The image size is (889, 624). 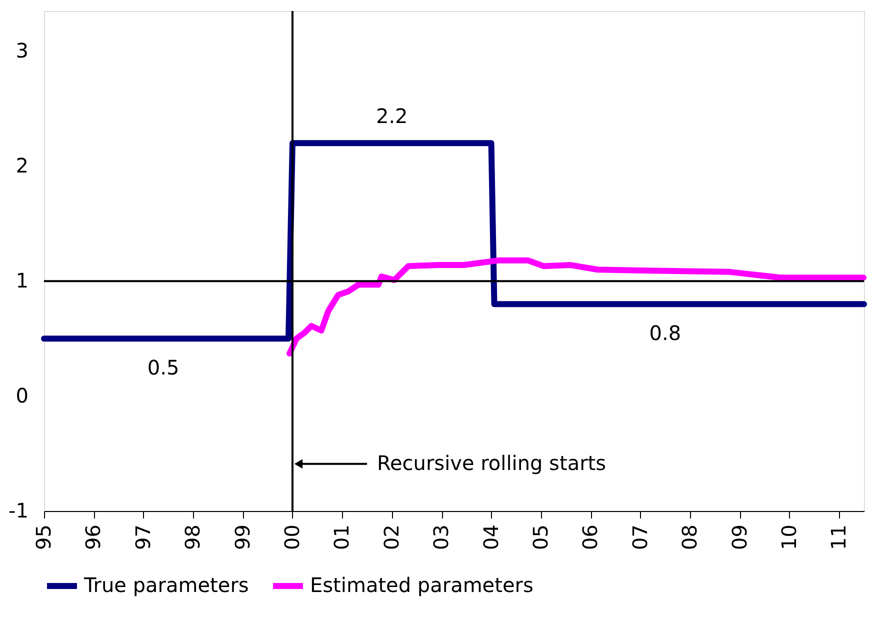 I want to click on x-tick-label: 06, so click(x=590, y=537).